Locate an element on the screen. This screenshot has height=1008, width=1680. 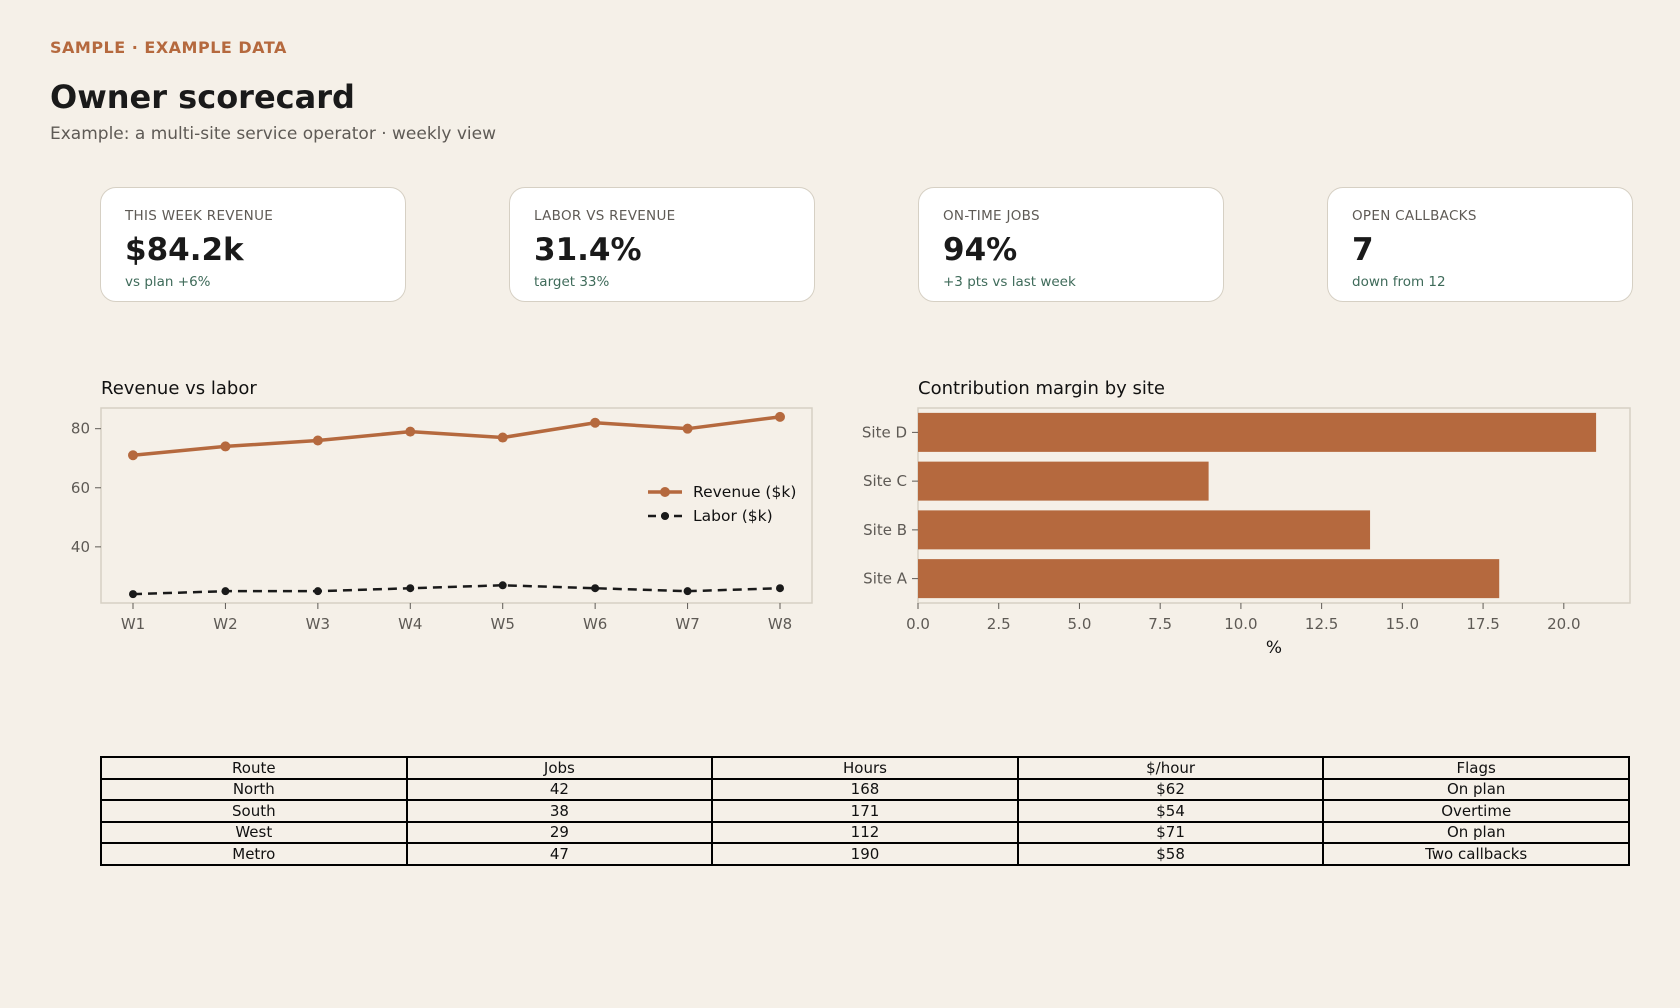
table-header-cell: Jobs is located at coordinates (559, 768).